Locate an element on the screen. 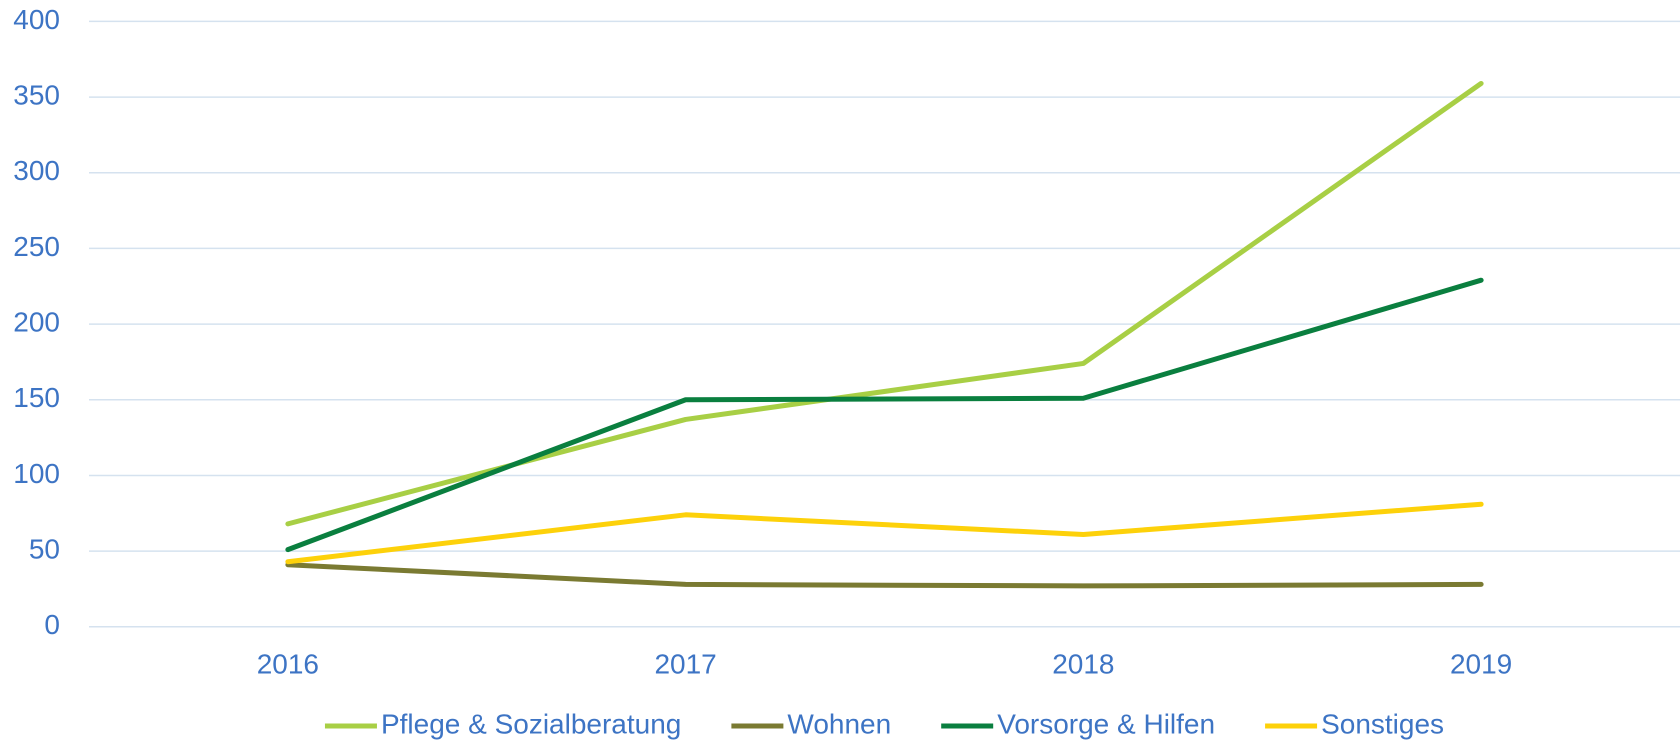  y-tick-label: 400 is located at coordinates (36, 19).